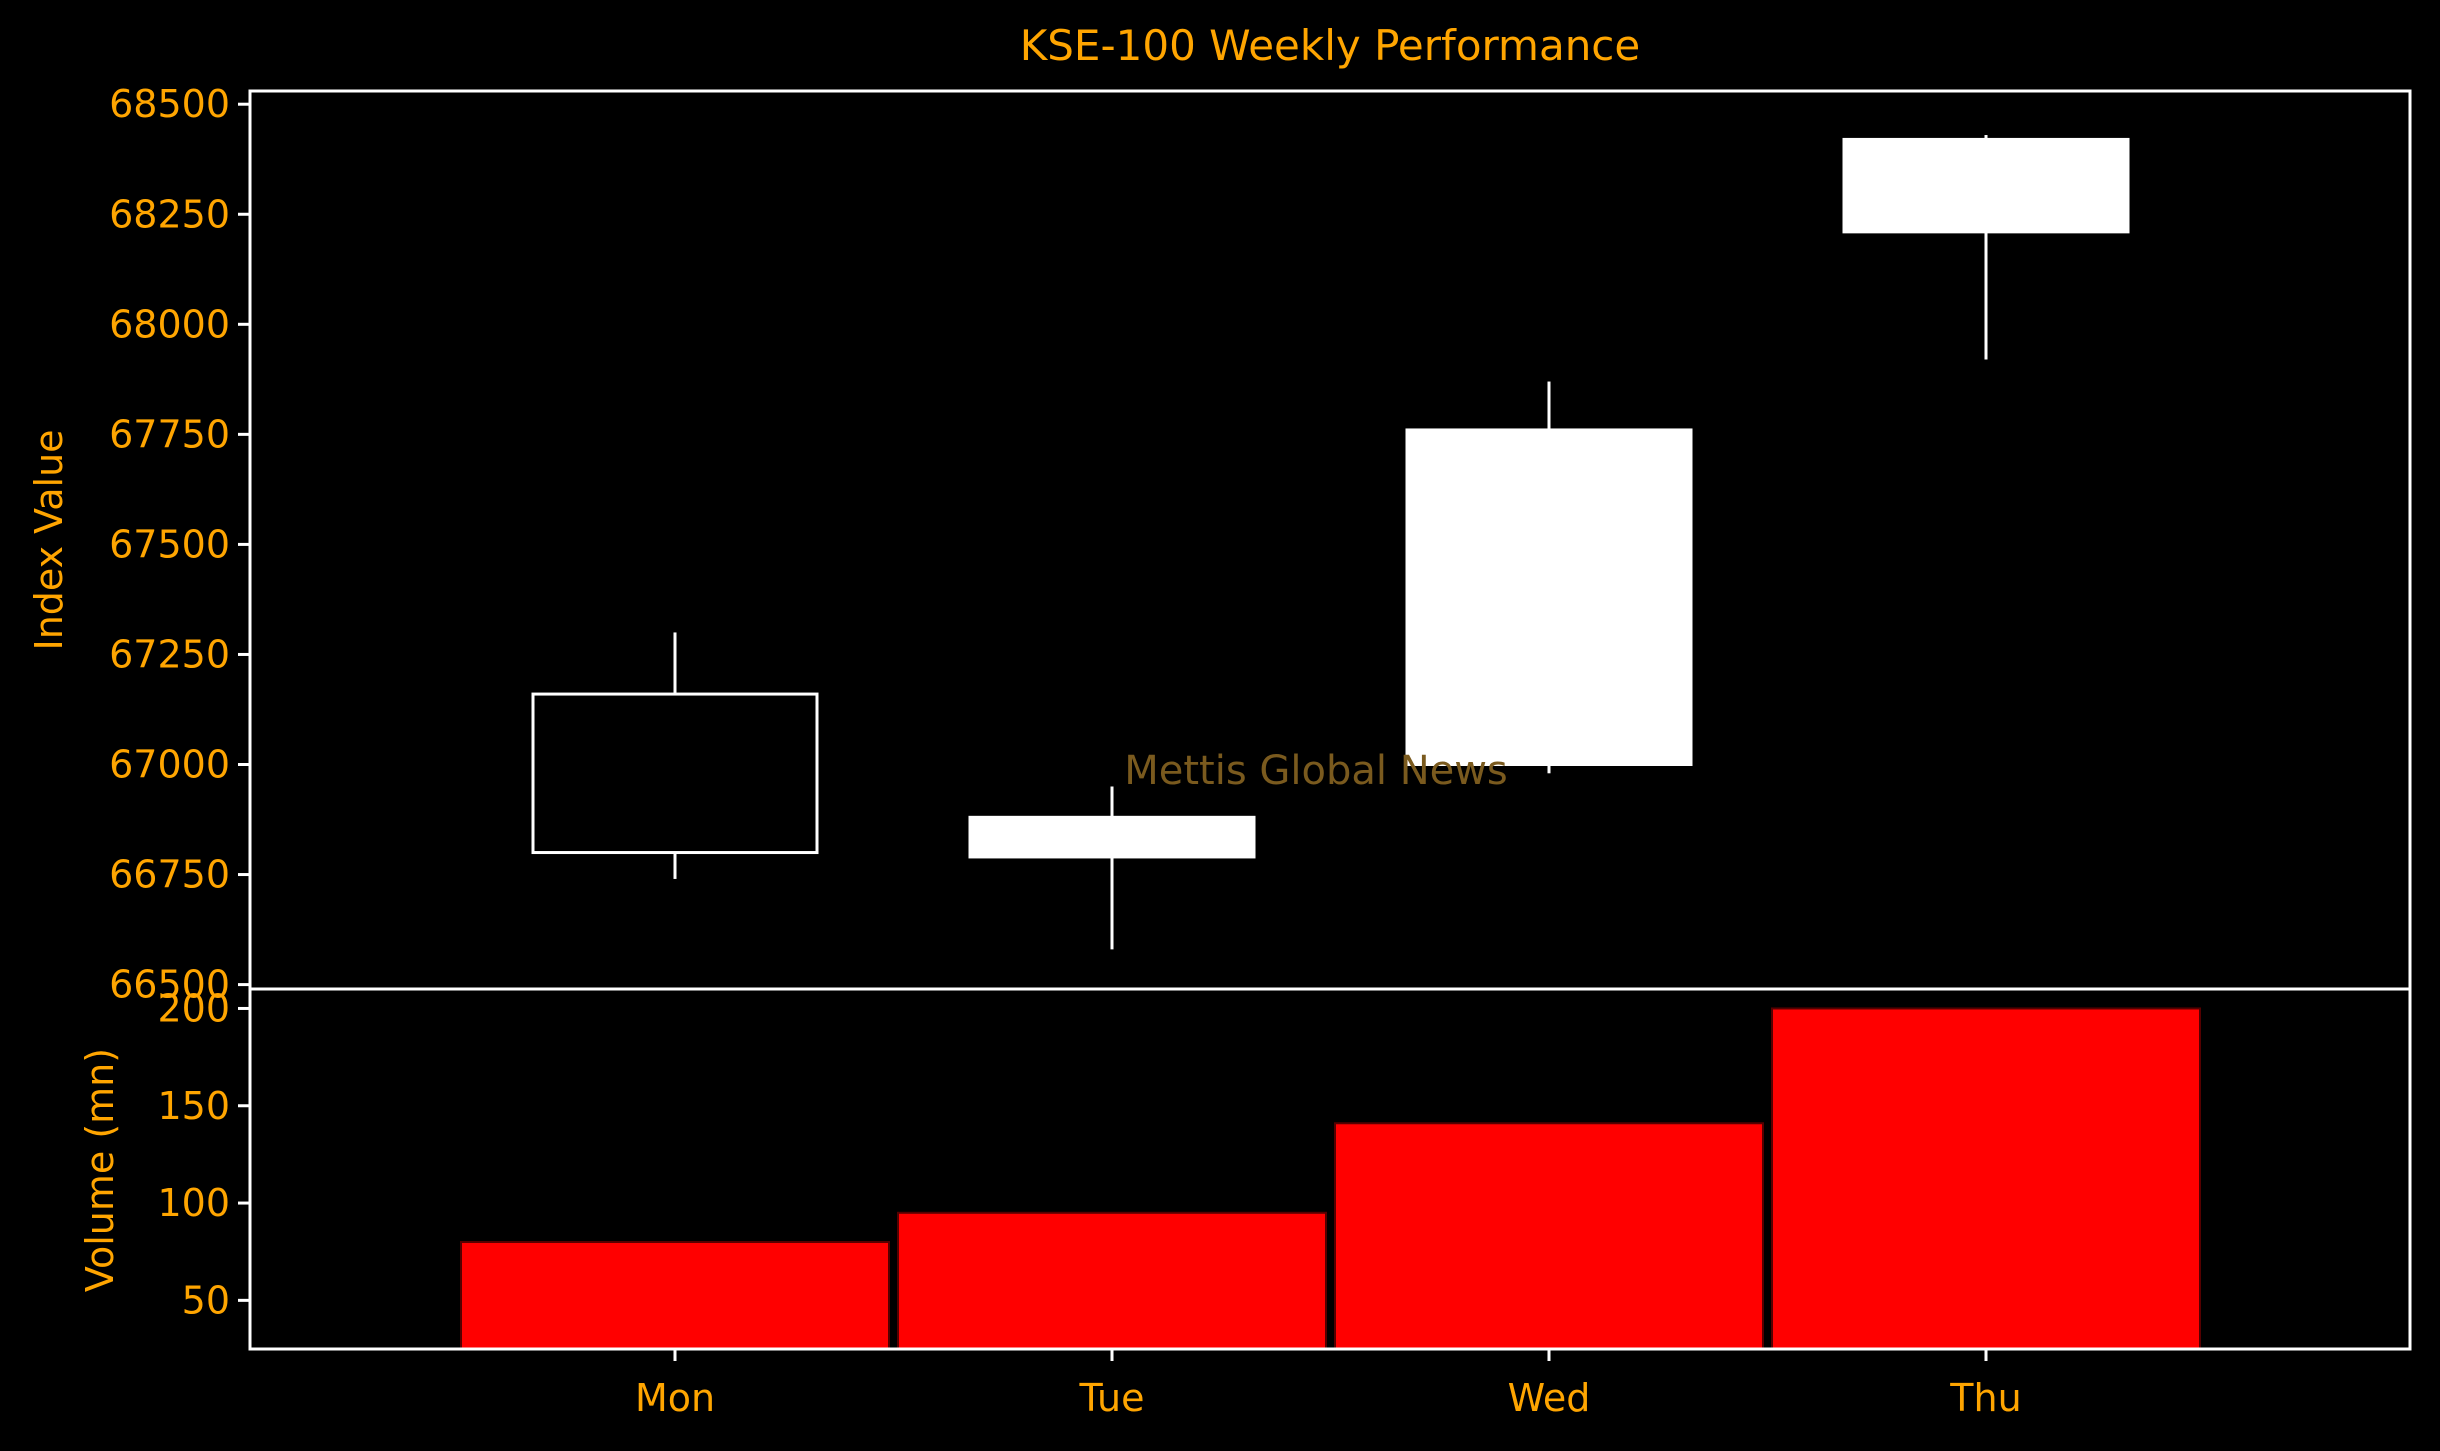  Describe the element at coordinates (169, 985) in the screenshot. I see `price-tick-label: 66500` at that location.